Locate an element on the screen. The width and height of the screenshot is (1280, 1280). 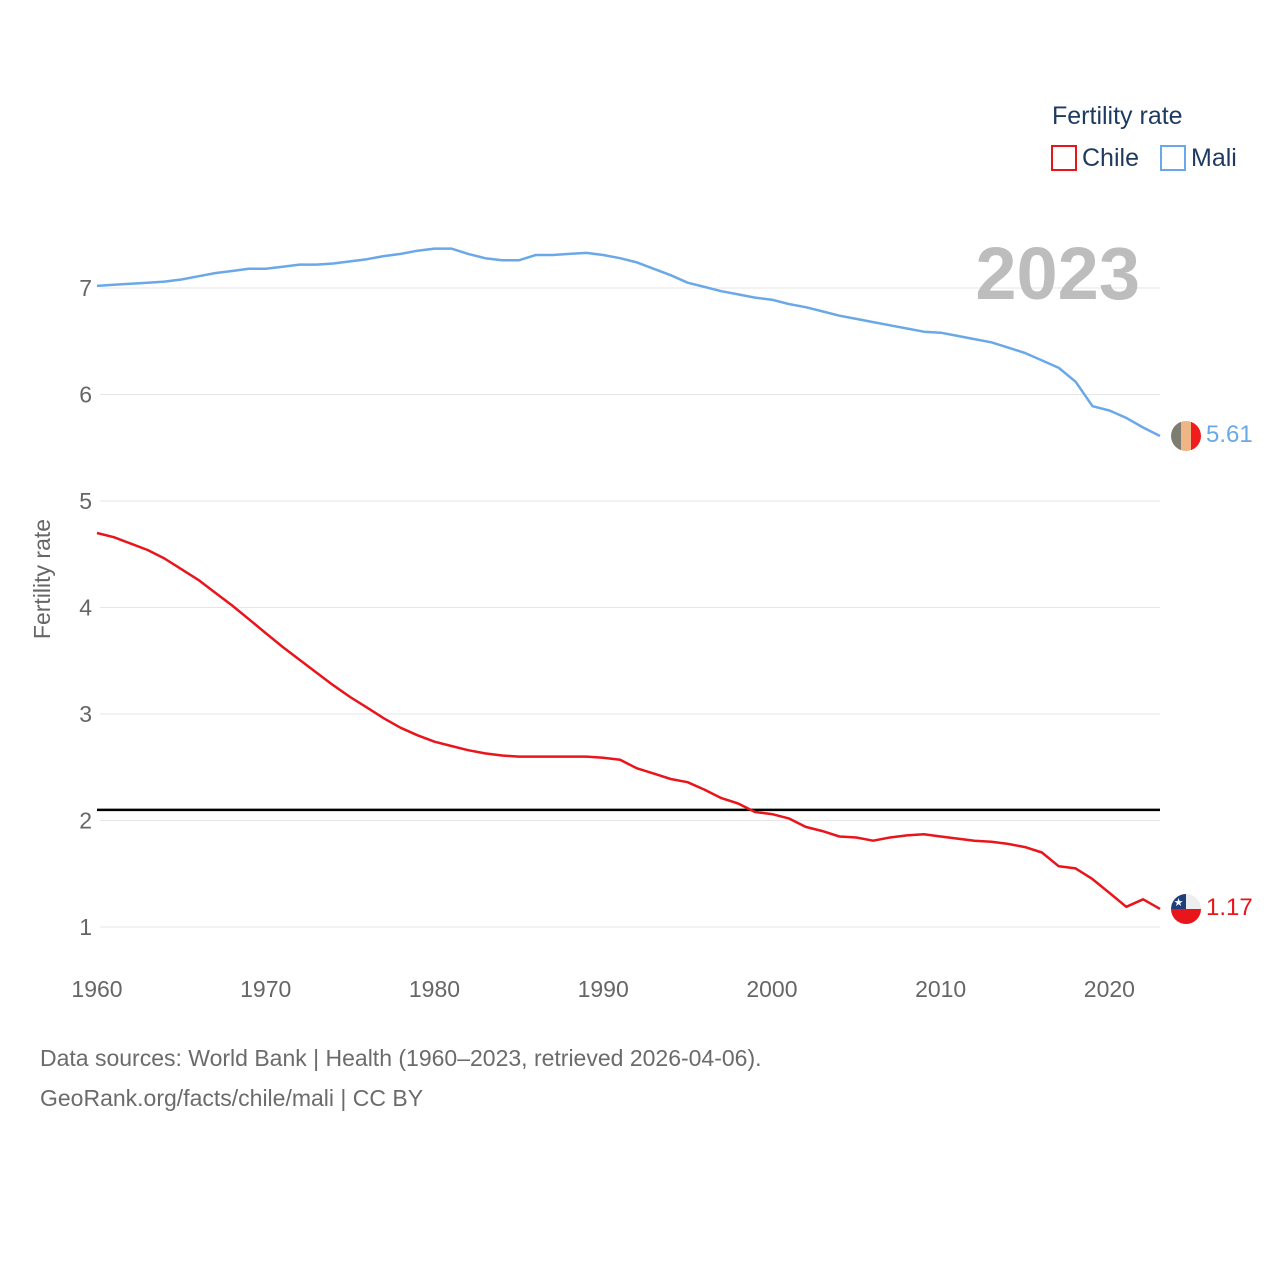
y-axis-title: Fertility rate is located at coordinates (42, 579).